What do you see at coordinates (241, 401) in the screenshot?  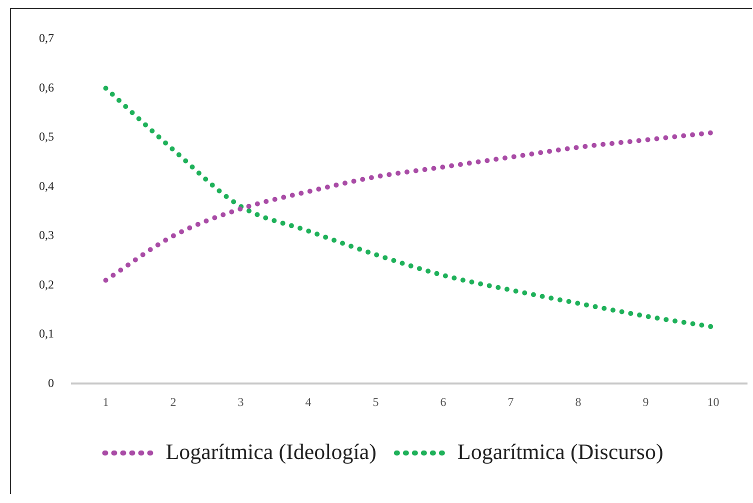 I see `x-tick-label: 3` at bounding box center [241, 401].